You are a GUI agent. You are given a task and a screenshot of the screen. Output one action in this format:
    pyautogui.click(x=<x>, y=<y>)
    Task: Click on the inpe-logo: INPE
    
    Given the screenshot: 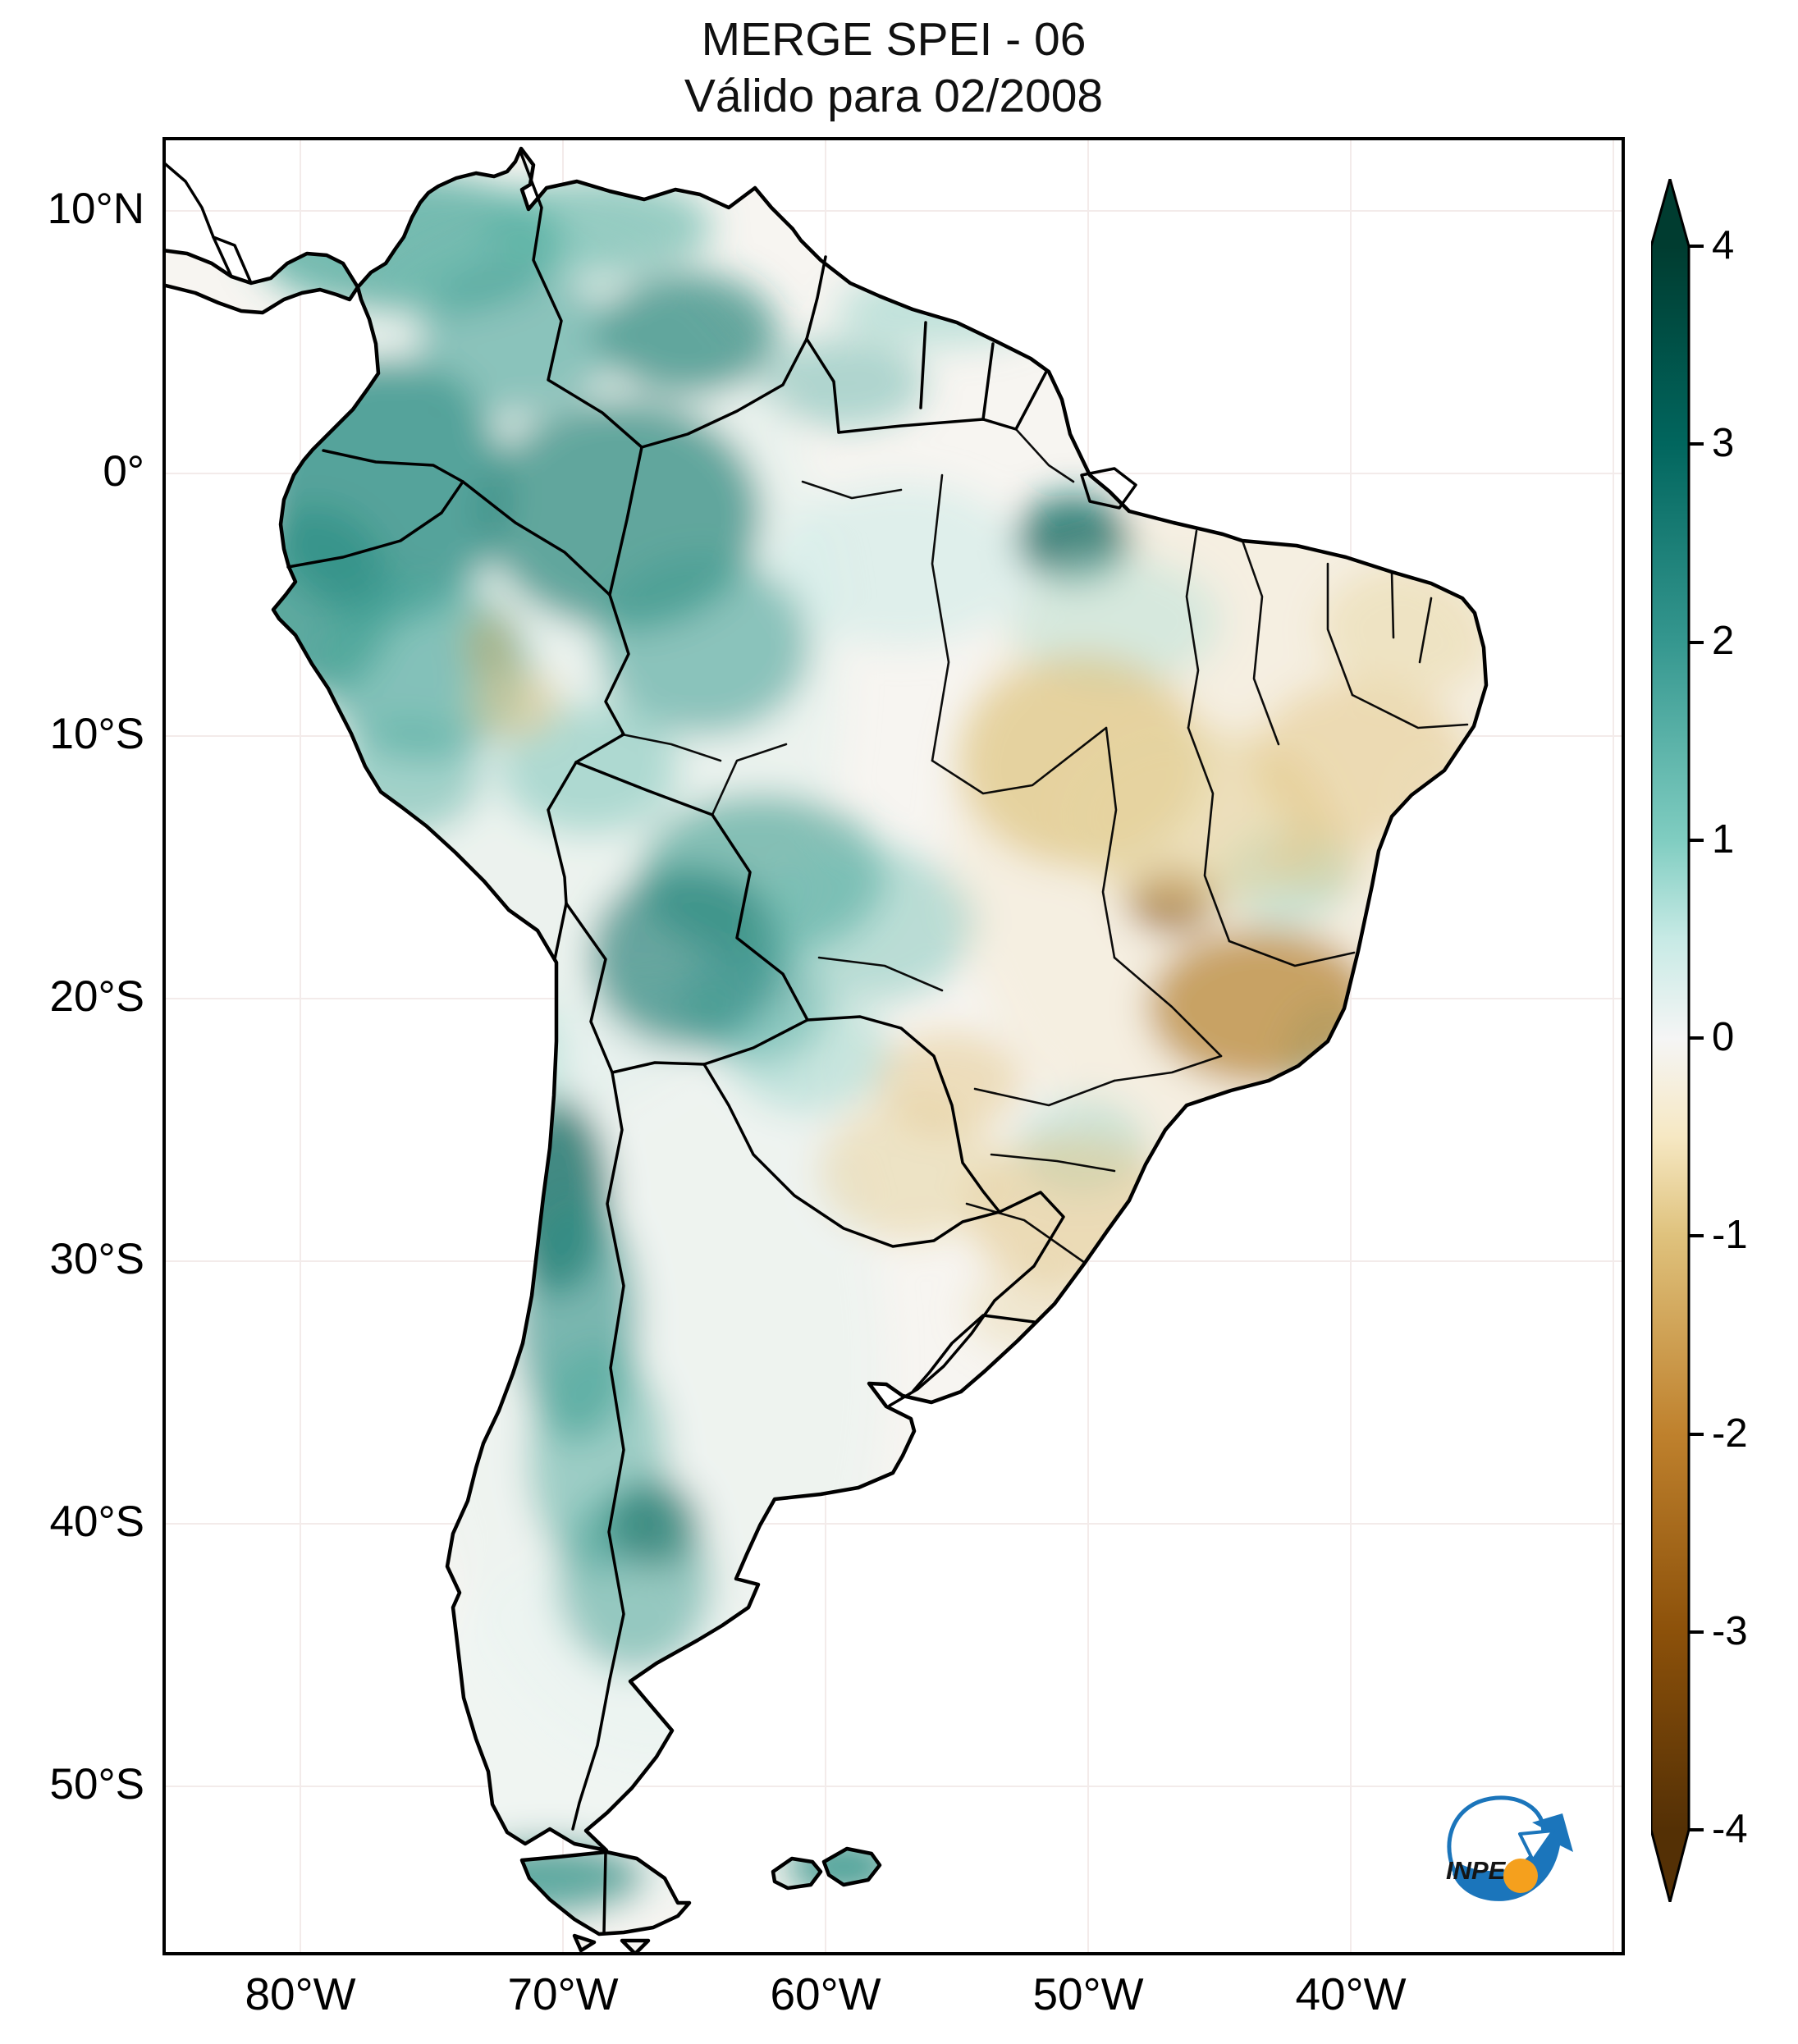 What is the action you would take?
    pyautogui.click(x=1514, y=1852)
    